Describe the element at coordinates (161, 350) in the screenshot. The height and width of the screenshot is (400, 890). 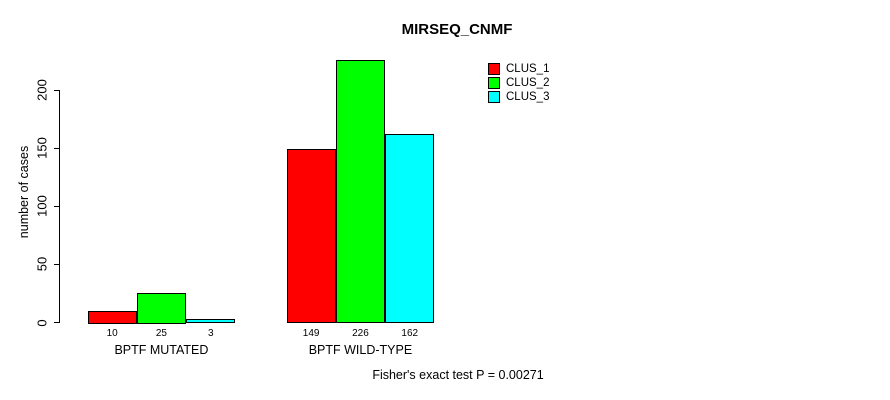
I see `category-label: BPTF MUTATED` at that location.